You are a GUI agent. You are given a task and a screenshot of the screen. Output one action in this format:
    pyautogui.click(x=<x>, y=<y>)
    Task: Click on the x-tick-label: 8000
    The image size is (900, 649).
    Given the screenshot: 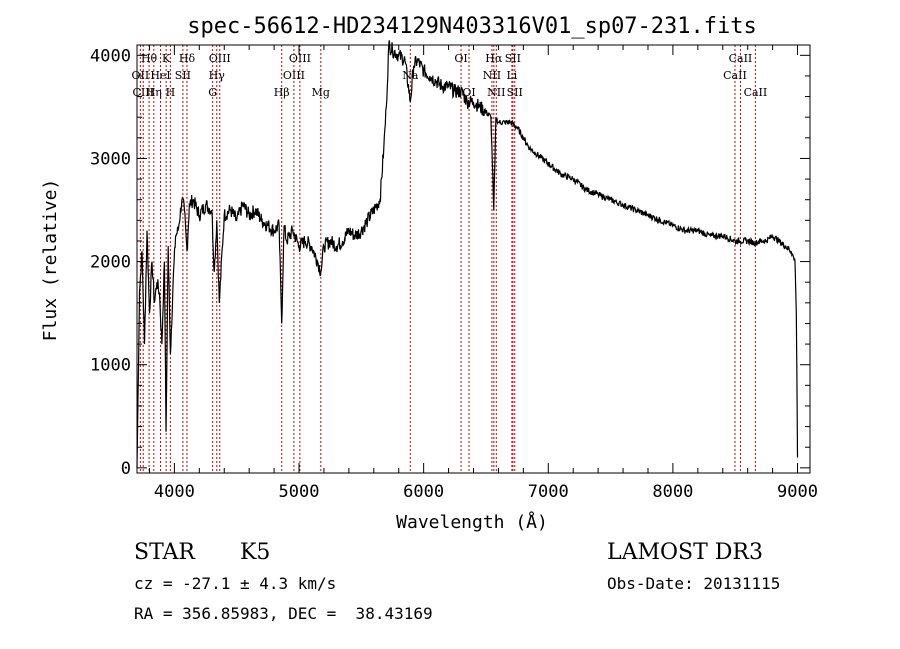 What is the action you would take?
    pyautogui.click(x=672, y=492)
    